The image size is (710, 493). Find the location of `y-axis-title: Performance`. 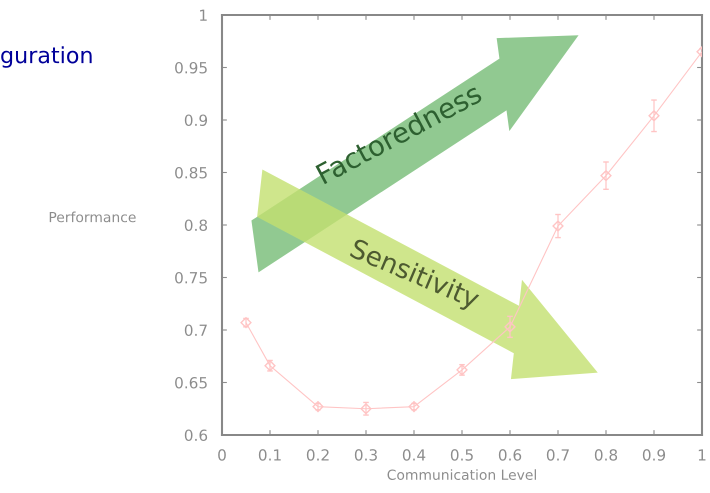

y-axis-title: Performance is located at coordinates (93, 217).